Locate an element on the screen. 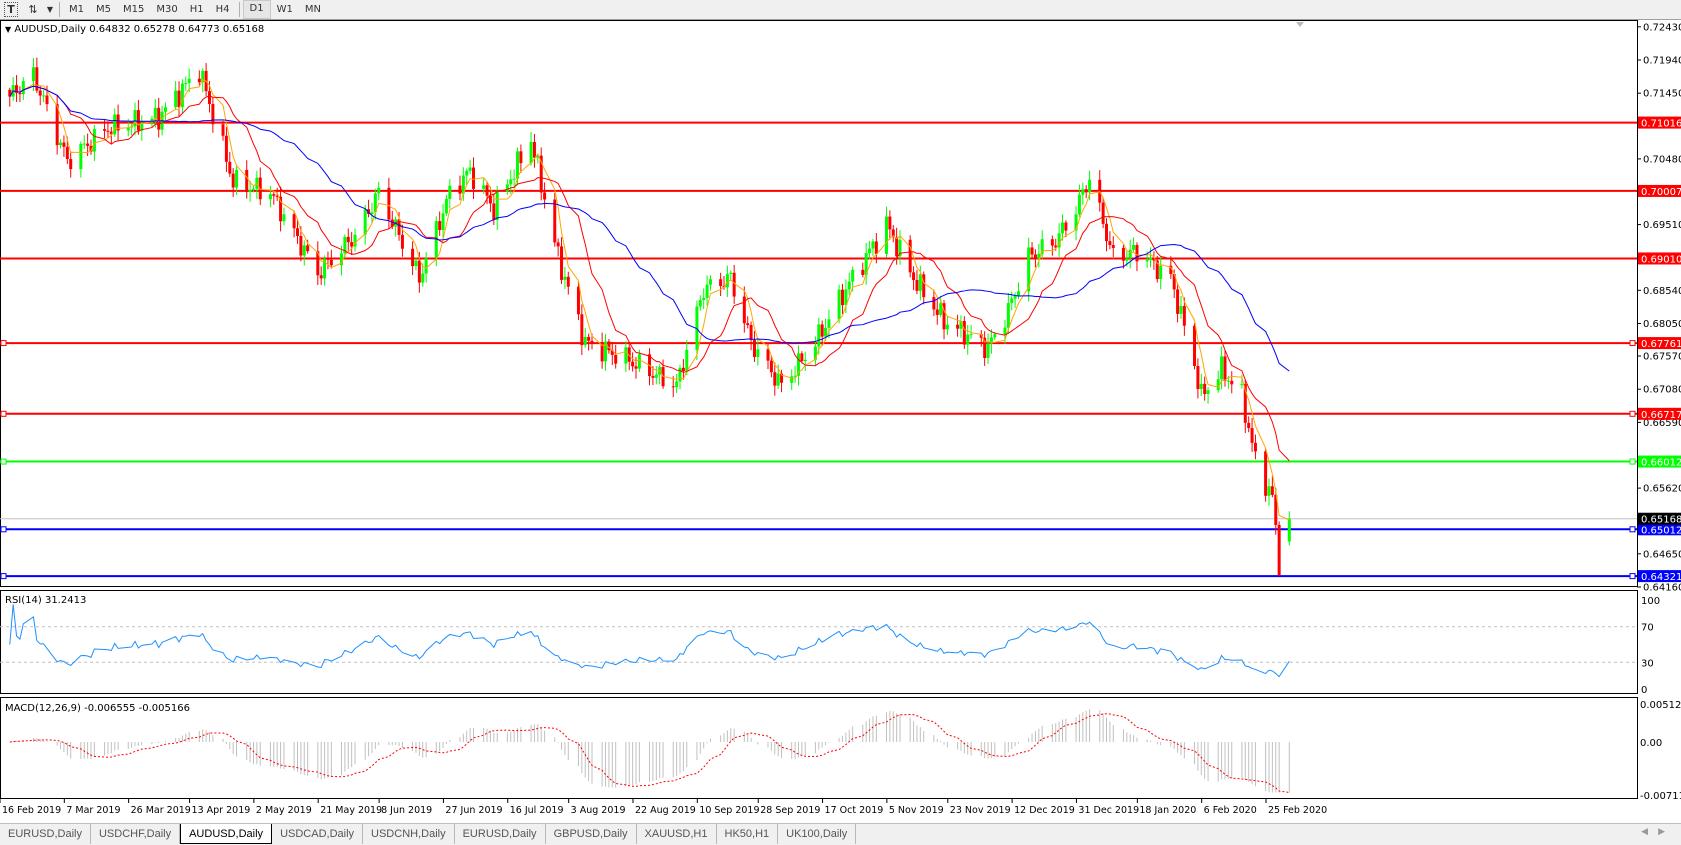  timeframe-w1: W1 is located at coordinates (284, 9).